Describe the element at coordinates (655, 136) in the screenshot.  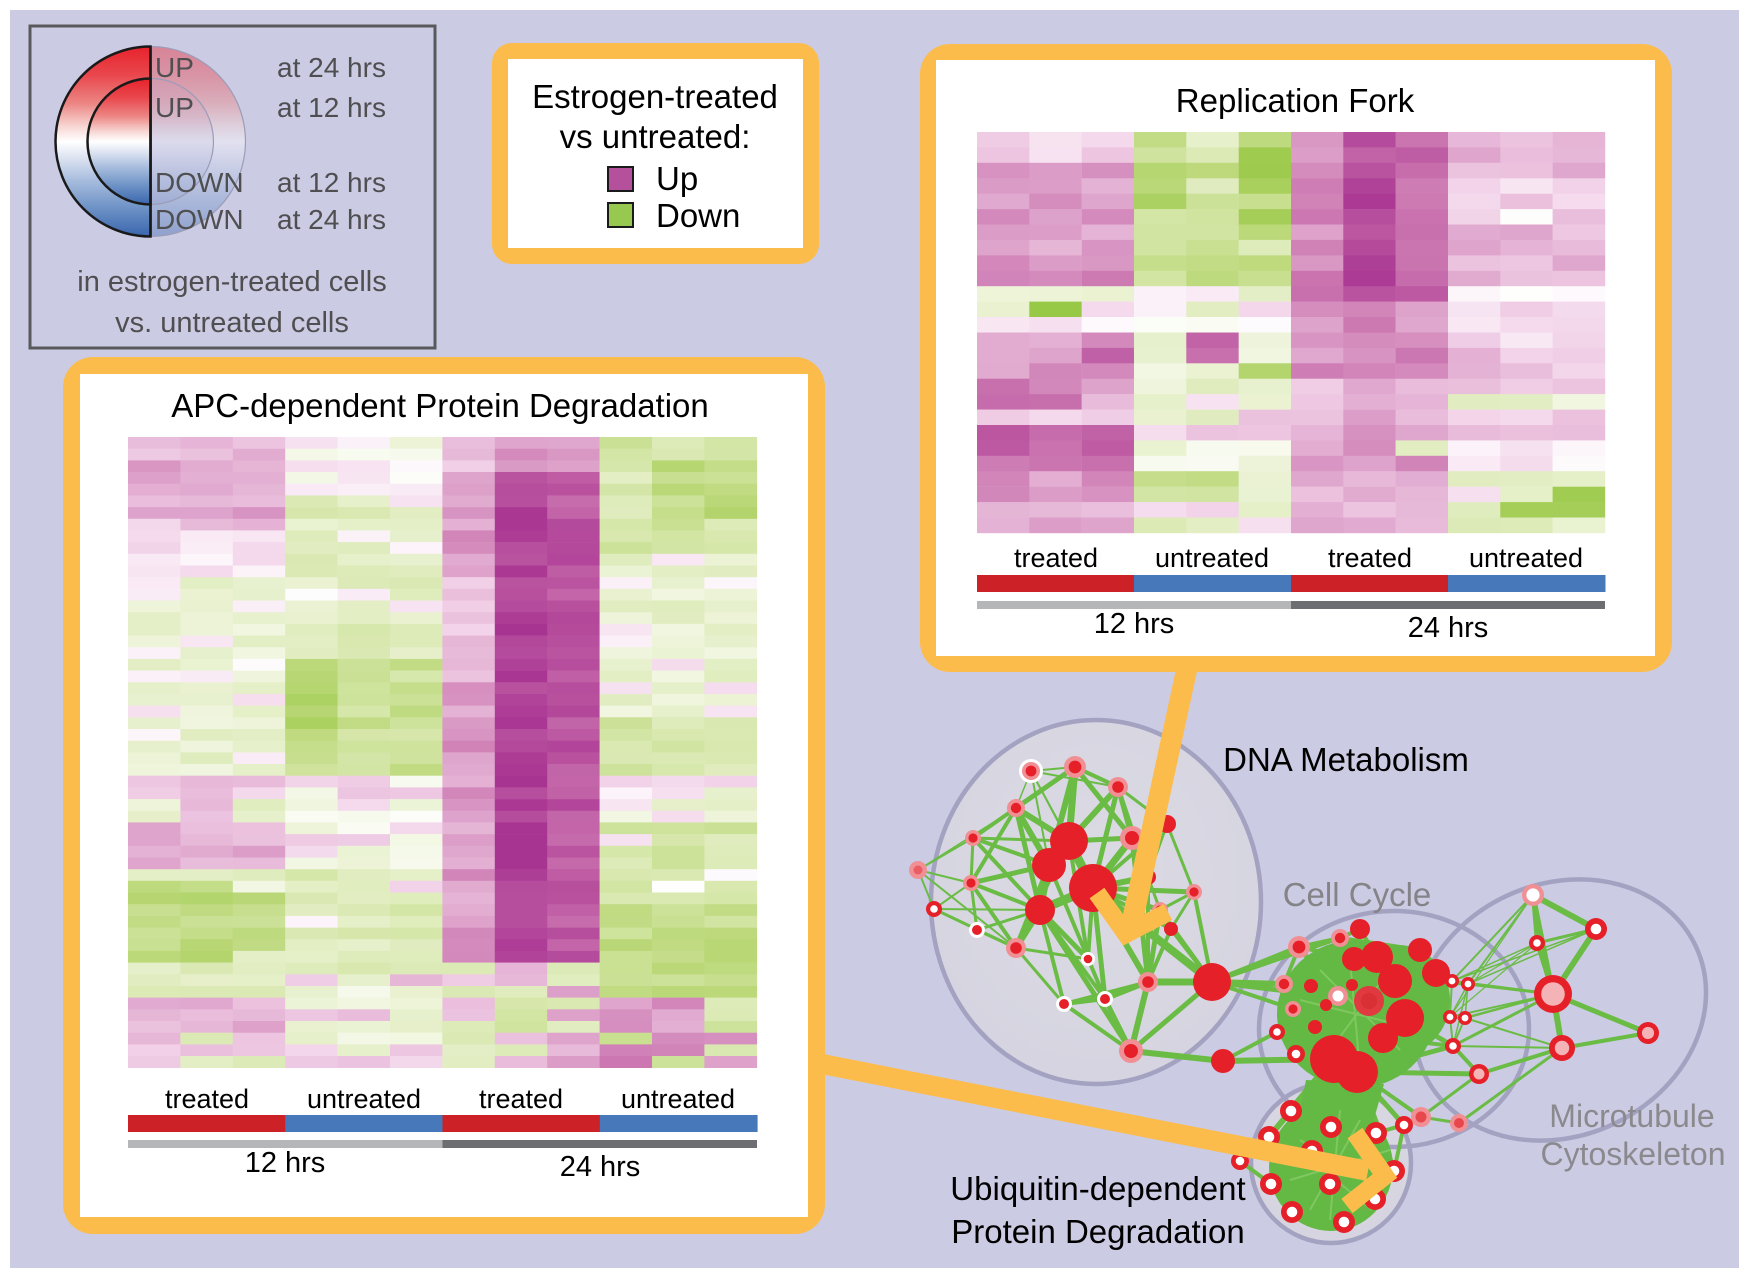
I see `svg-text: vs untreated:` at that location.